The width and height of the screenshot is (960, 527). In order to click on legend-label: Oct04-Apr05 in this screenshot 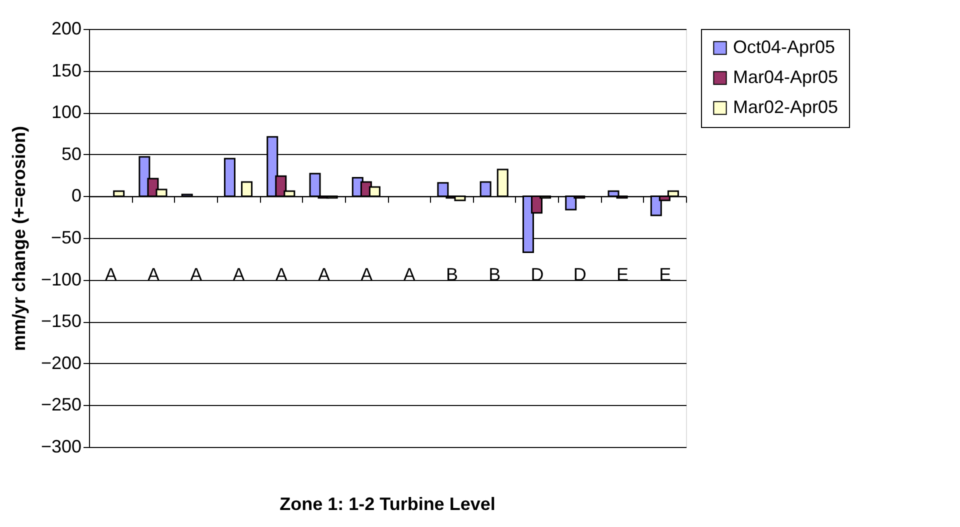, I will do `click(784, 47)`.